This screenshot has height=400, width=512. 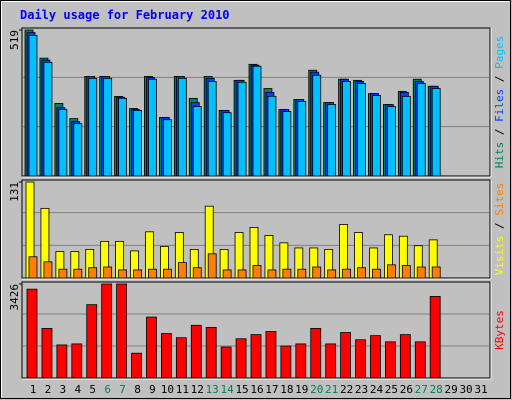 What do you see at coordinates (122, 389) in the screenshot?
I see `x-tick-label: 7` at bounding box center [122, 389].